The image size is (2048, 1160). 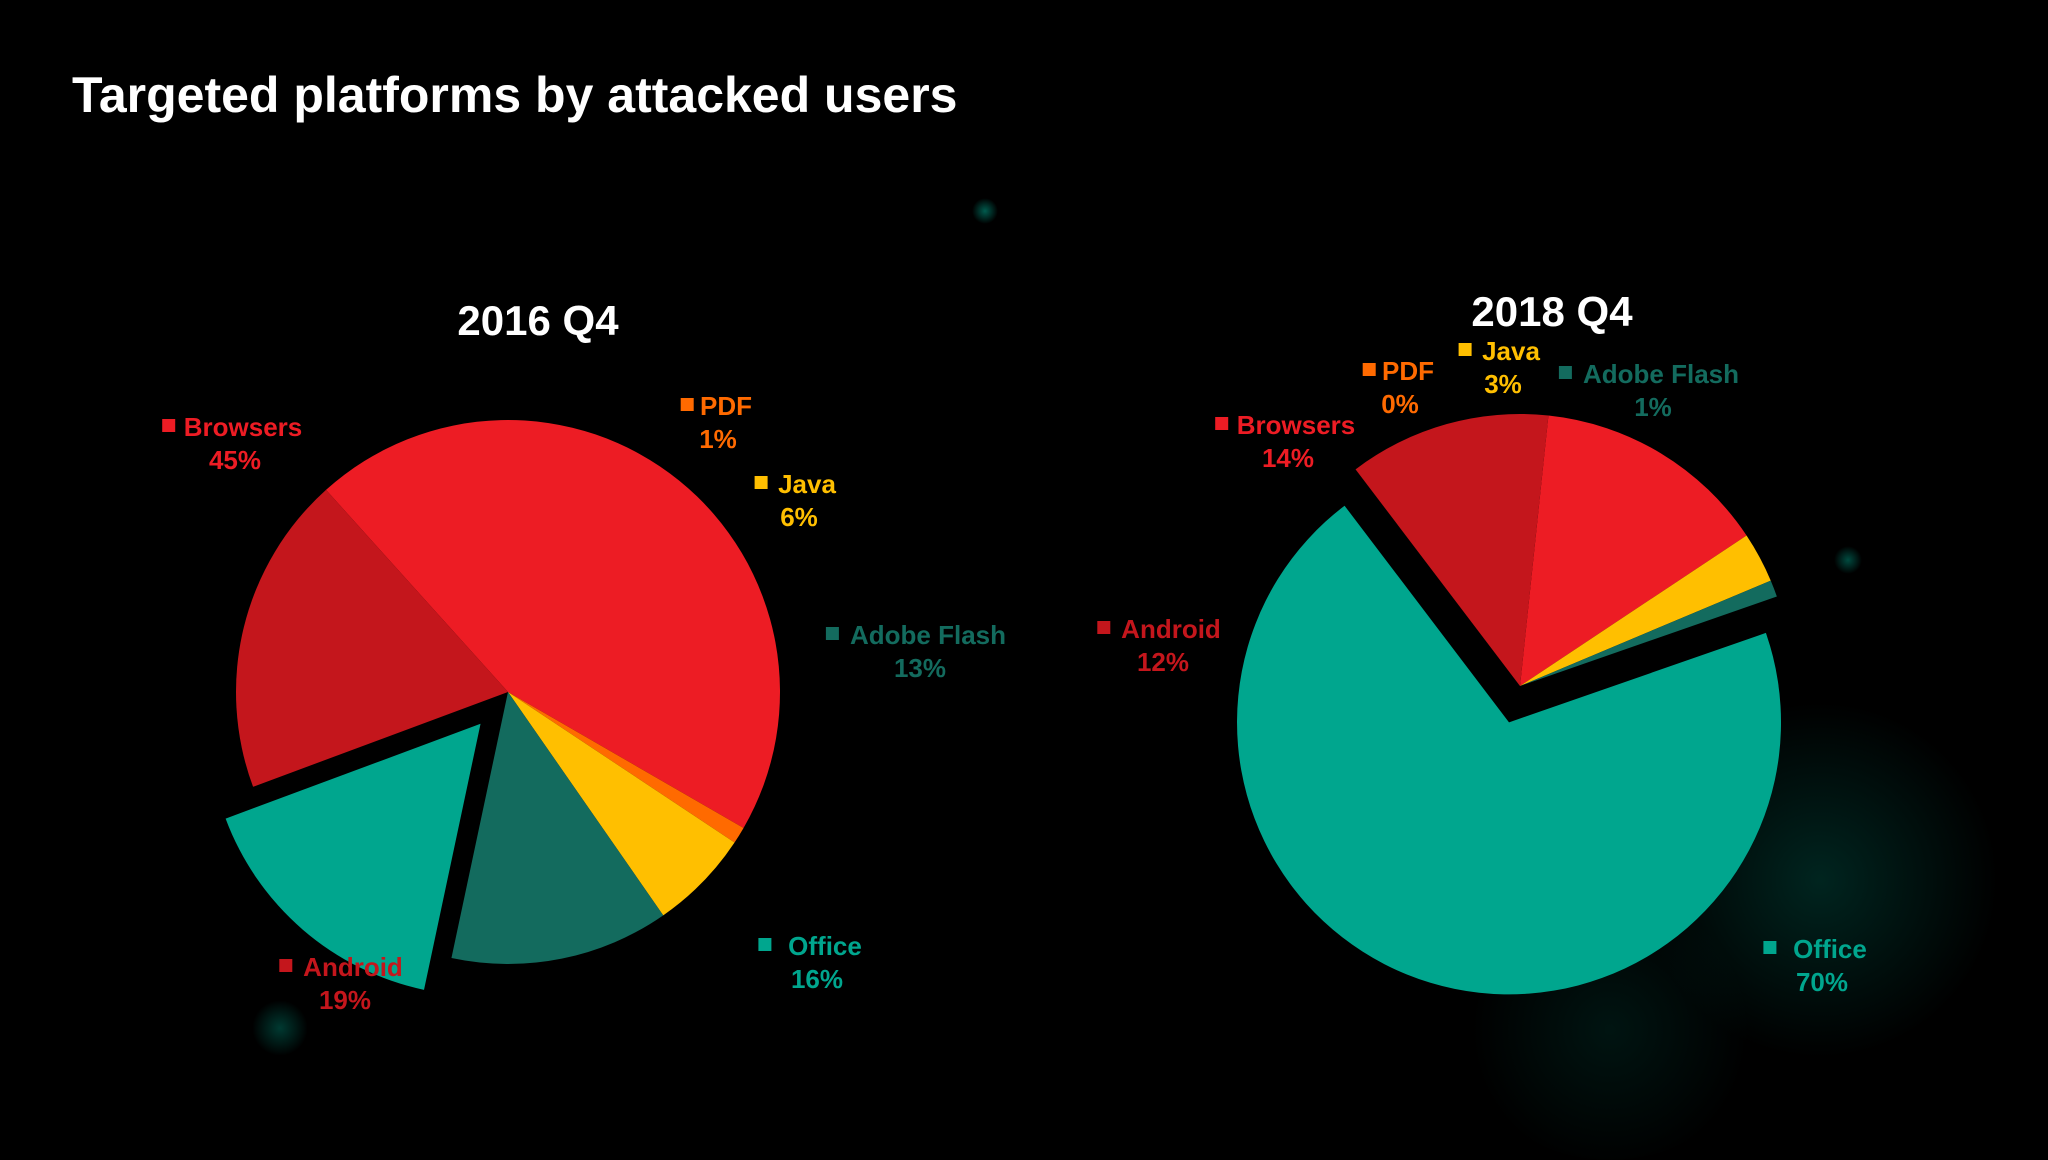 What do you see at coordinates (515, 95) in the screenshot?
I see `page-title: Targeted platforms by attacked users` at bounding box center [515, 95].